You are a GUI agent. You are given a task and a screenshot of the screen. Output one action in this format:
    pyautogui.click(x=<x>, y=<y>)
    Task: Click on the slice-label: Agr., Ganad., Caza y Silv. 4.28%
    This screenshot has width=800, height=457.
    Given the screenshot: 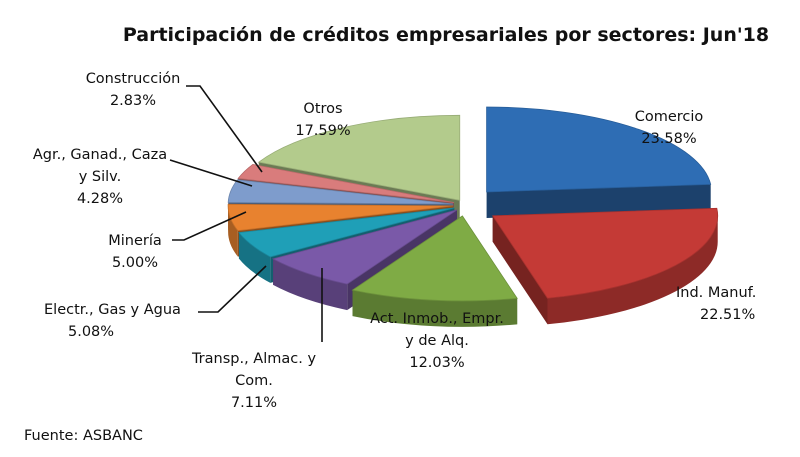 What is the action you would take?
    pyautogui.click(x=100, y=177)
    